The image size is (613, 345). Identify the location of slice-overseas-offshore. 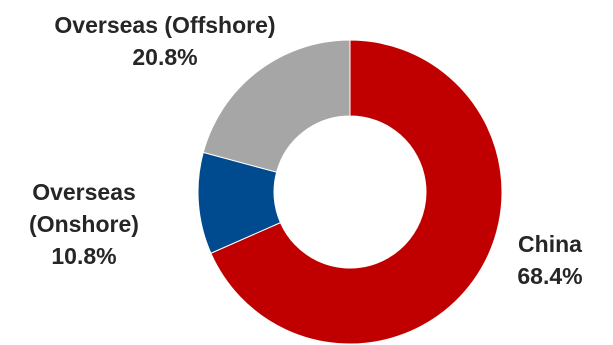
(276, 106).